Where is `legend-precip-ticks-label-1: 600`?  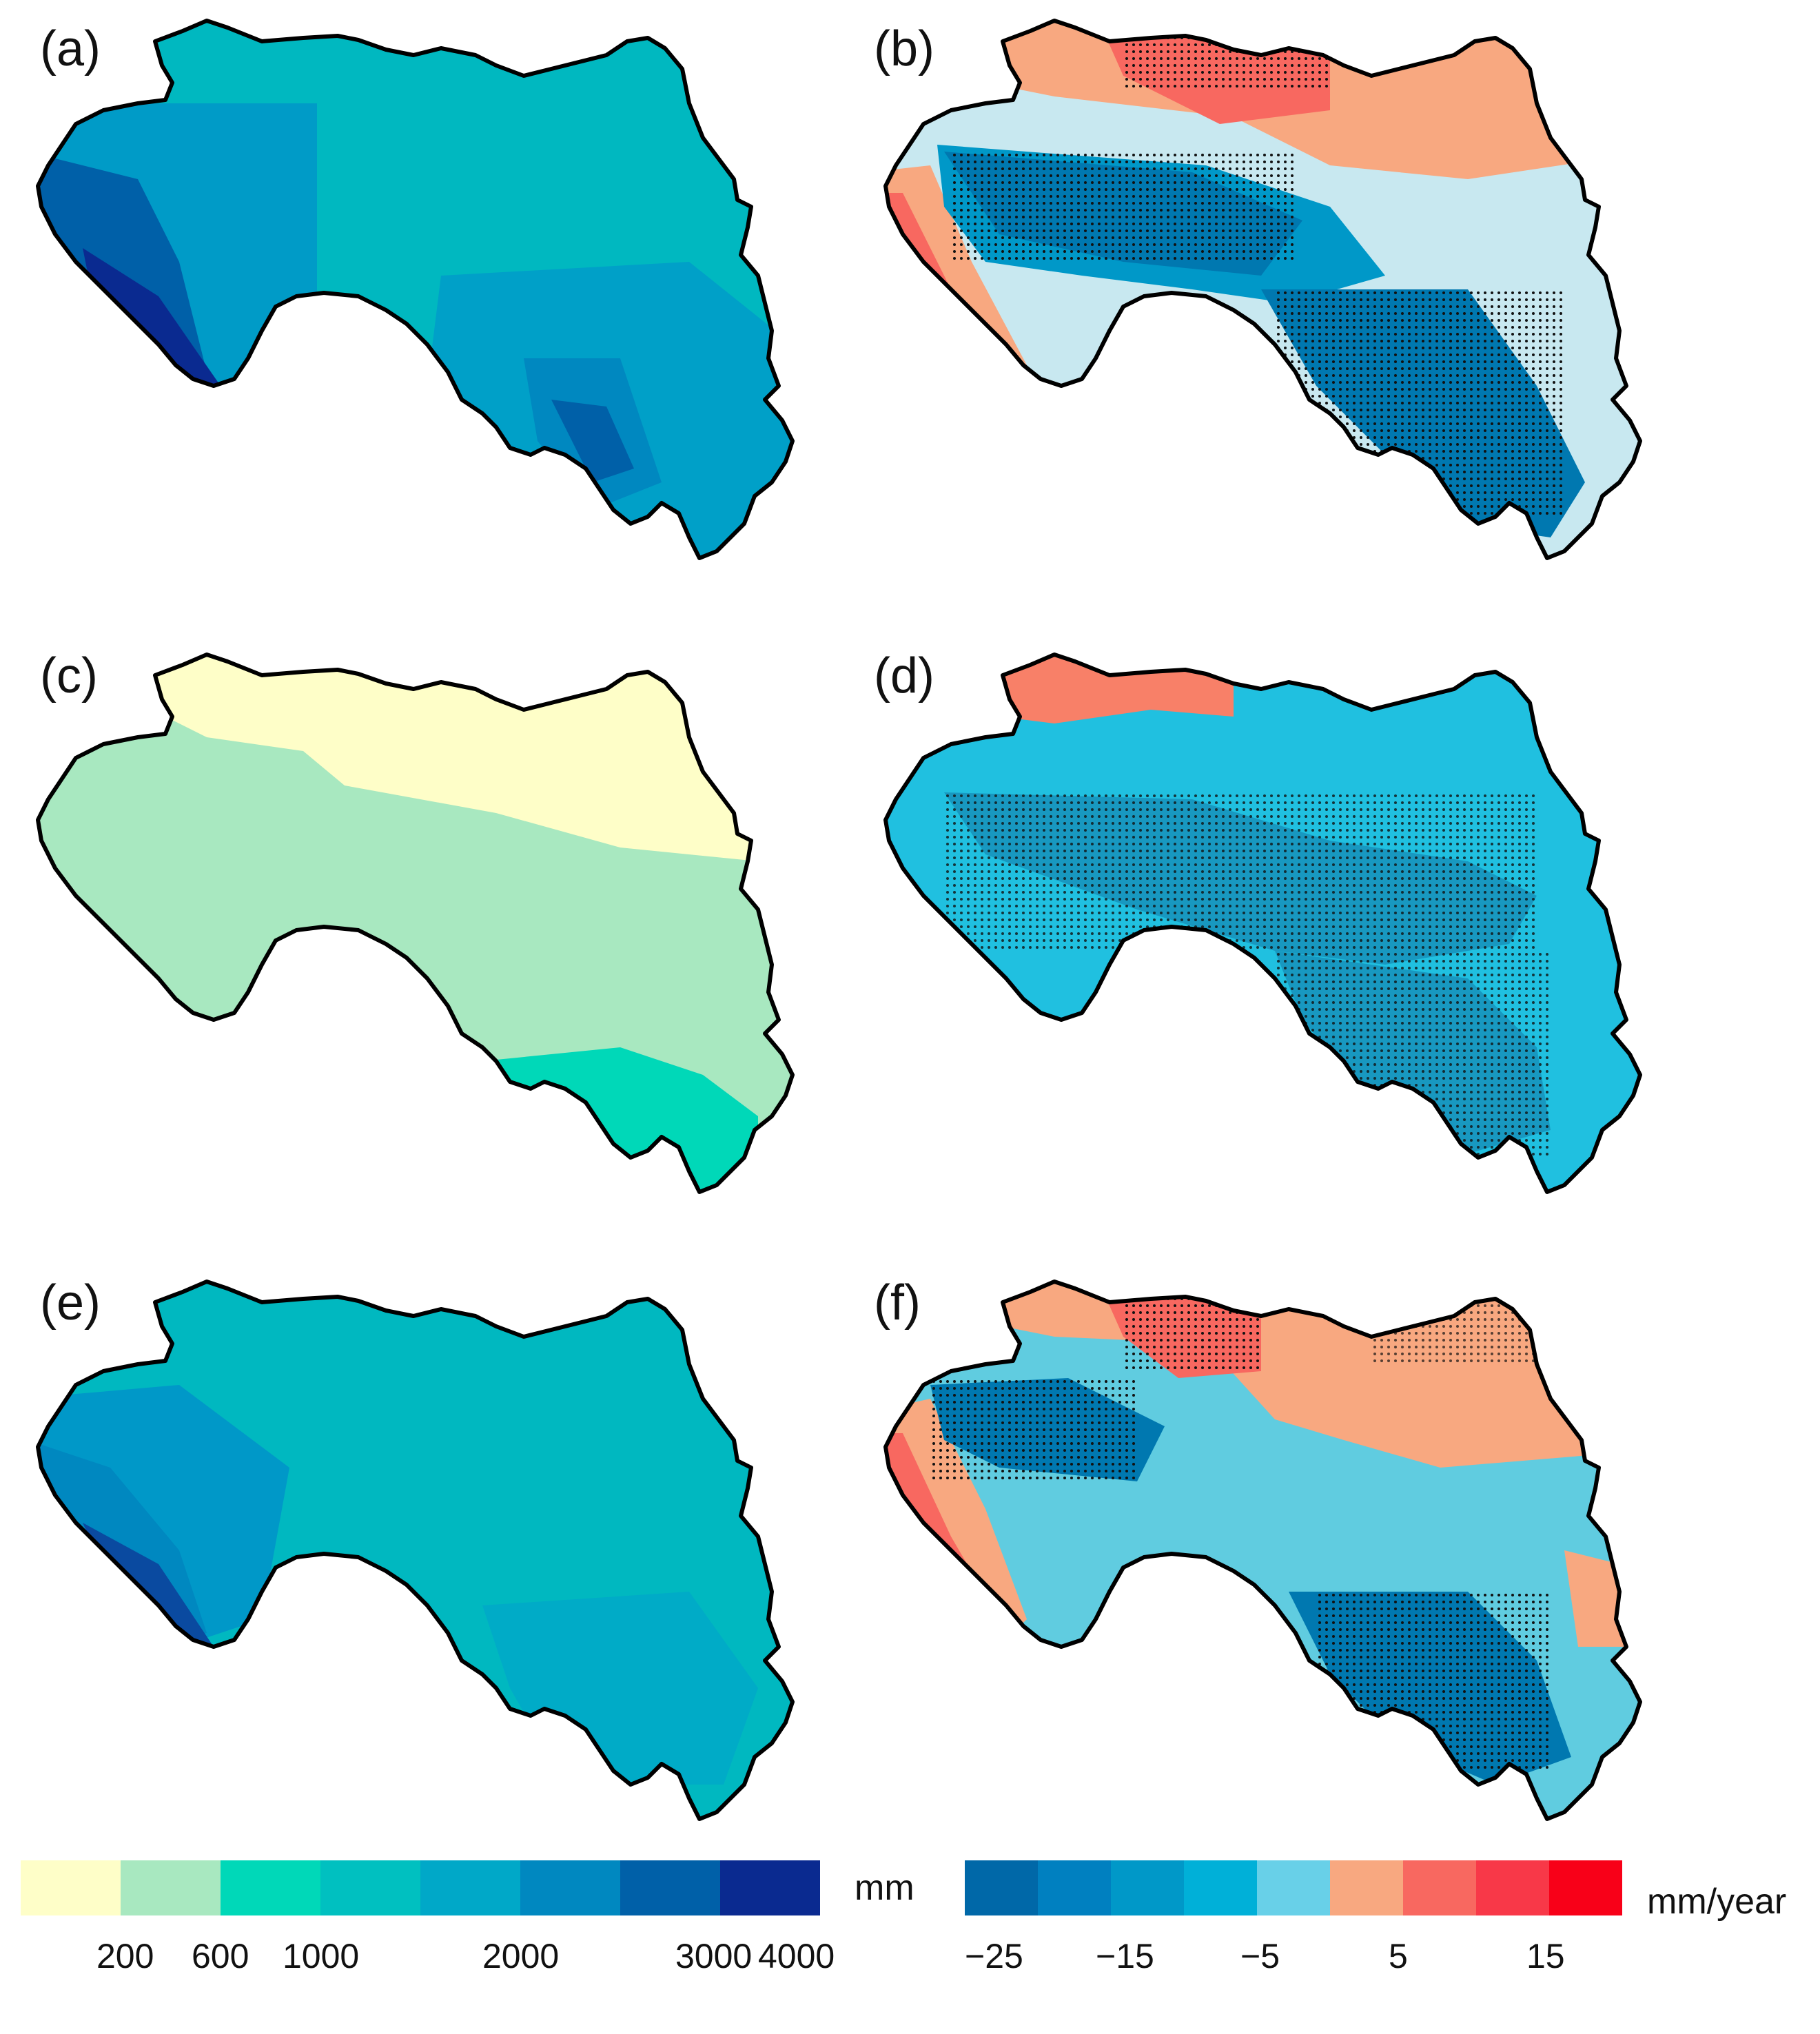 legend-precip-ticks-label-1: 600 is located at coordinates (220, 1956).